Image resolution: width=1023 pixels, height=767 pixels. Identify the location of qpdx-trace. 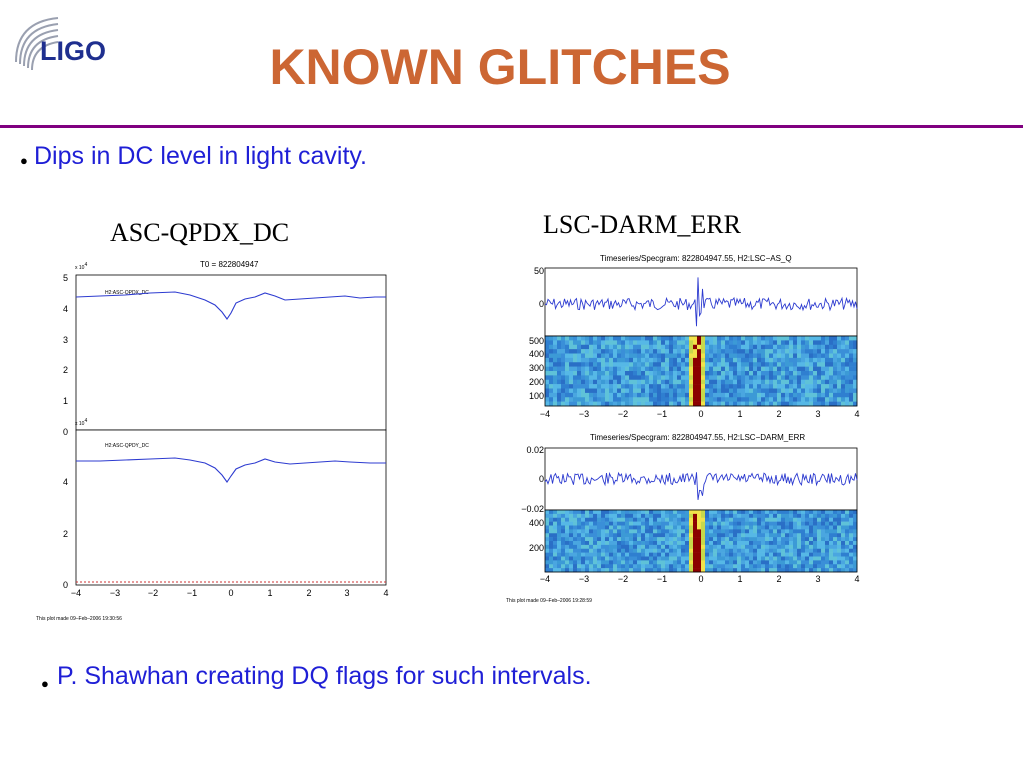
(230, 305).